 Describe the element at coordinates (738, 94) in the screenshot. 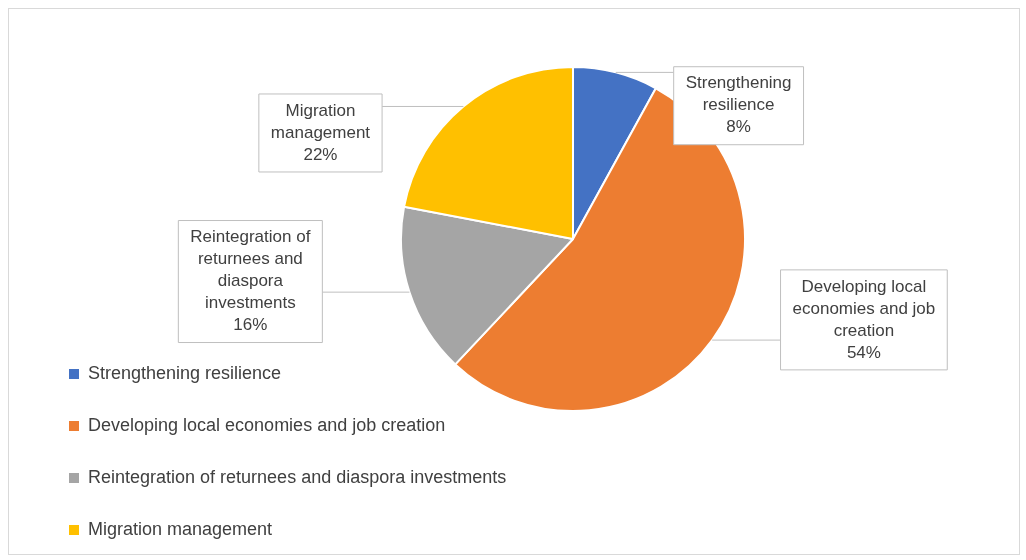

I see `slice-label: Strengthening resilience` at that location.